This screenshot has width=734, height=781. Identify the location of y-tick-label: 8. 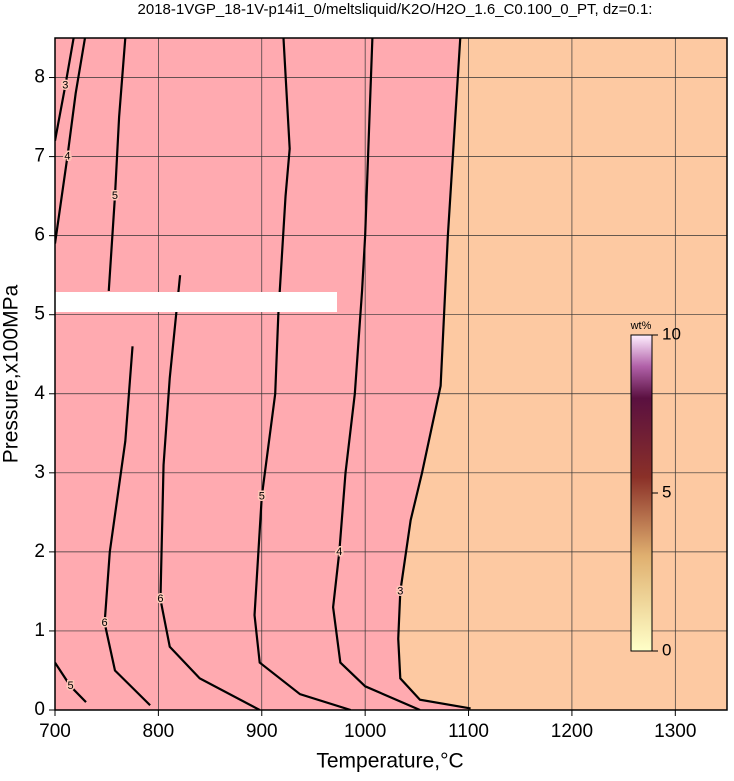
(39, 77).